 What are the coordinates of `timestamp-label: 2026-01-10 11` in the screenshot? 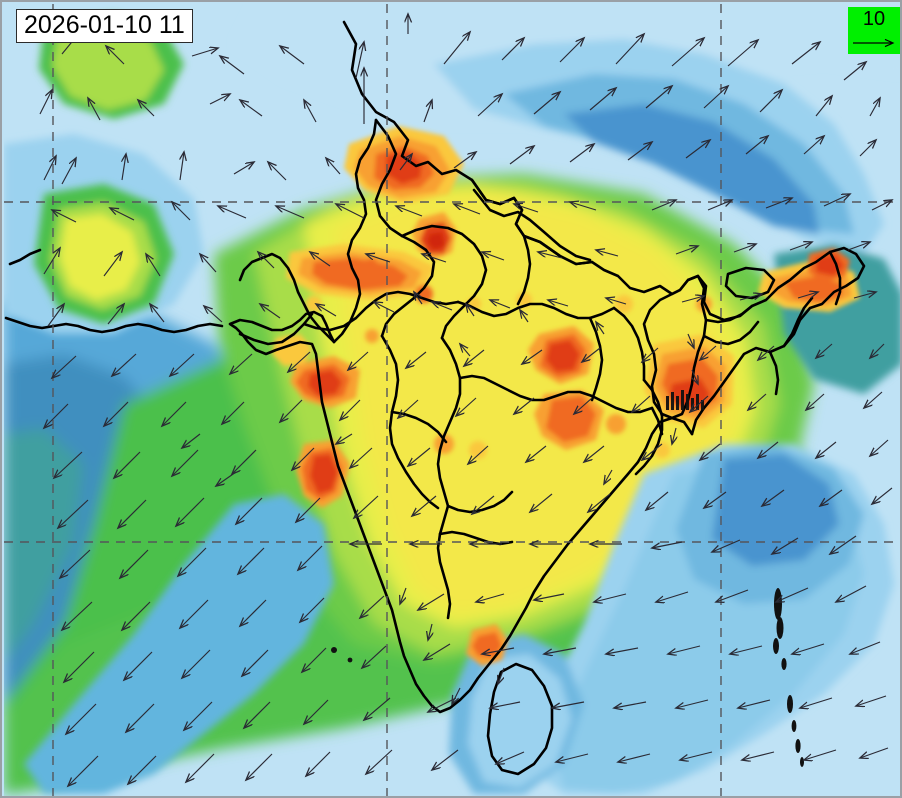 It's located at (104, 26).